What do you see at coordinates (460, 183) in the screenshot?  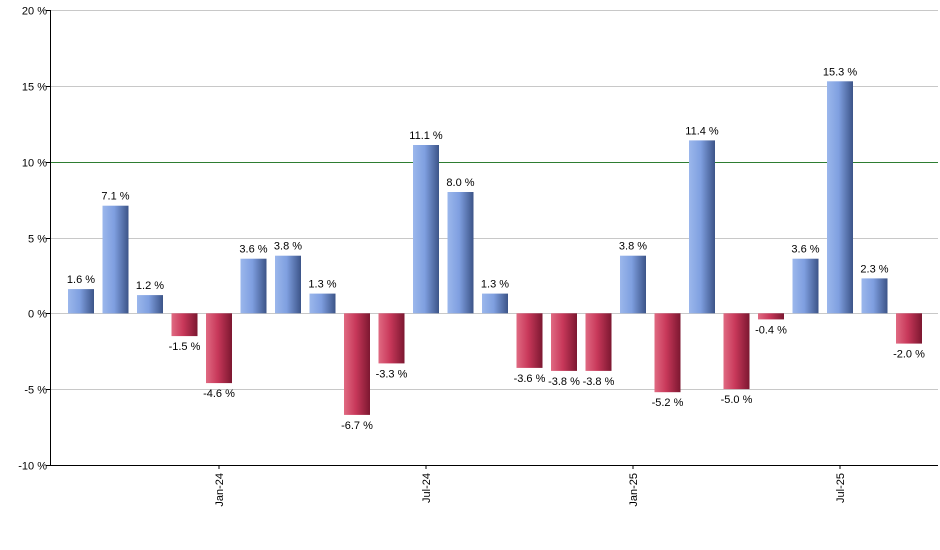 I see `data-label: 8.0 %` at bounding box center [460, 183].